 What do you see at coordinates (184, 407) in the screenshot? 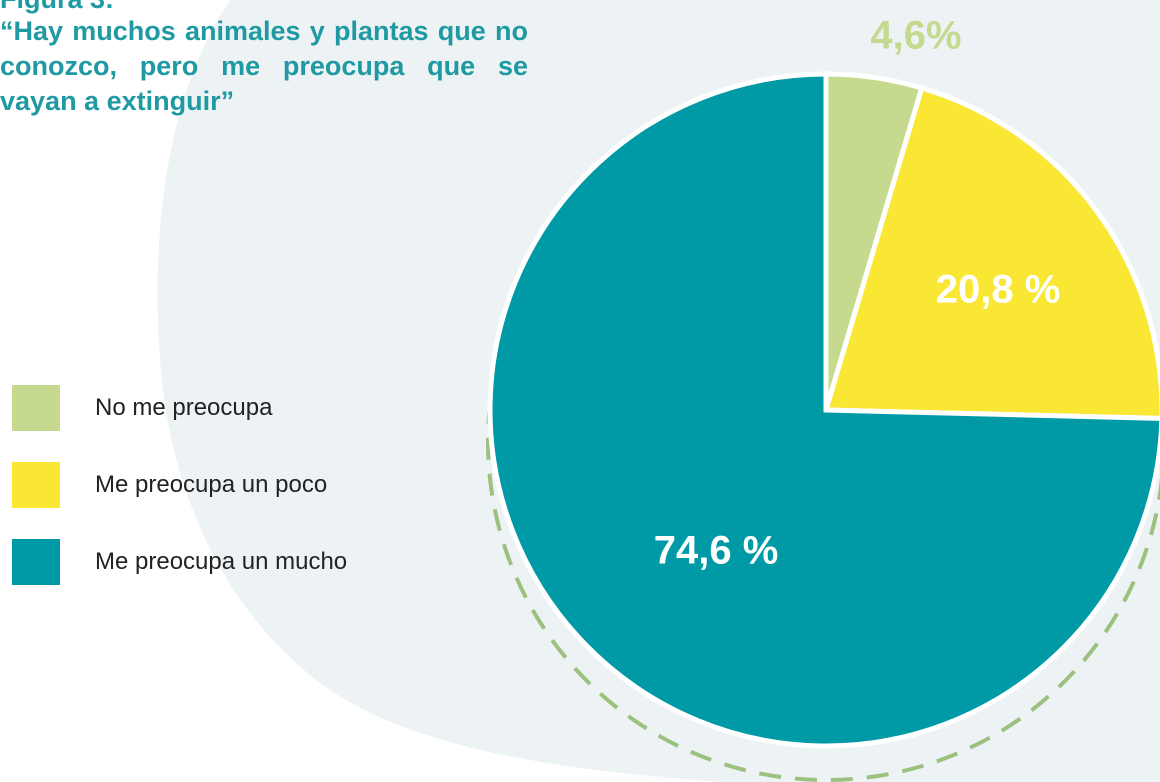
I see `legend-label: No me preocupa` at bounding box center [184, 407].